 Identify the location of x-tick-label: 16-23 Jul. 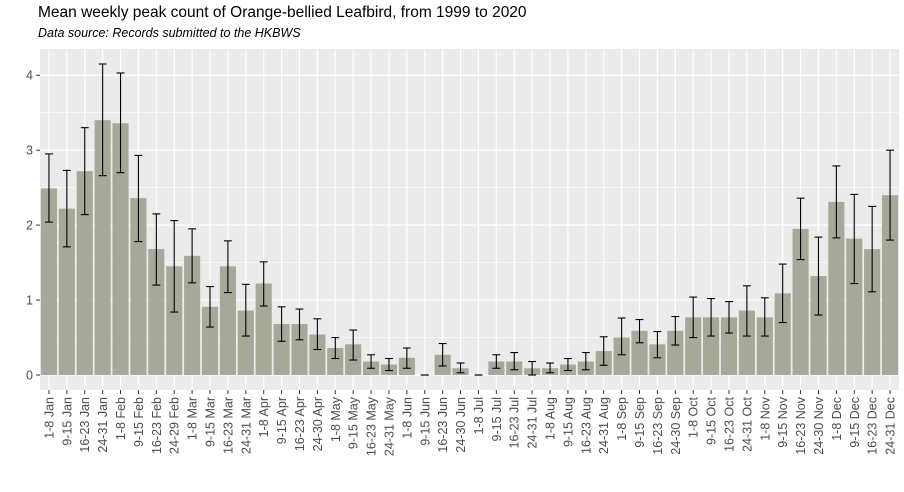
(515, 422).